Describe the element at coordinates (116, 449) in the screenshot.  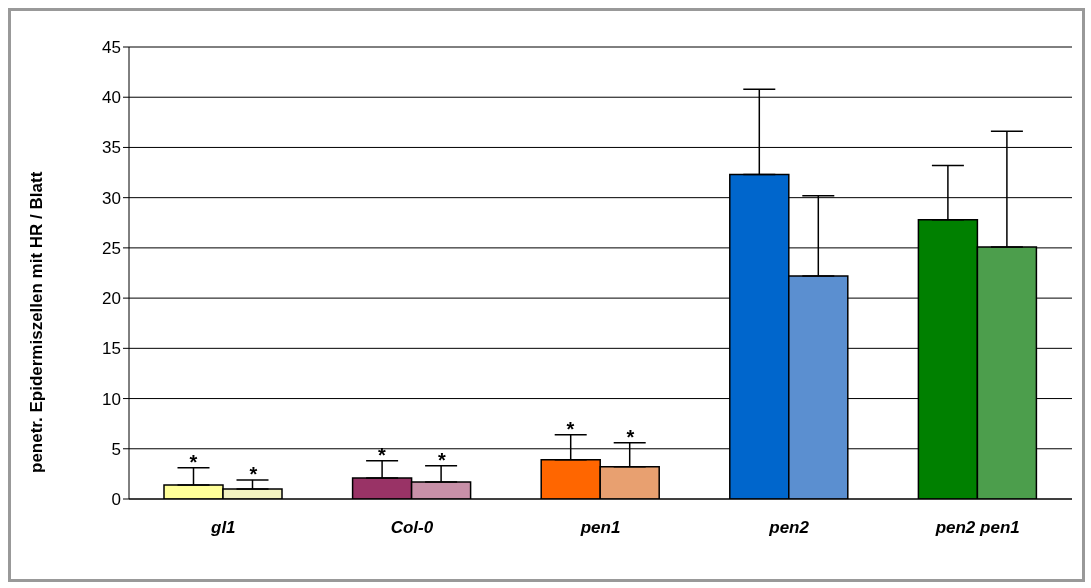
I see `y-tick-label: 5` at that location.